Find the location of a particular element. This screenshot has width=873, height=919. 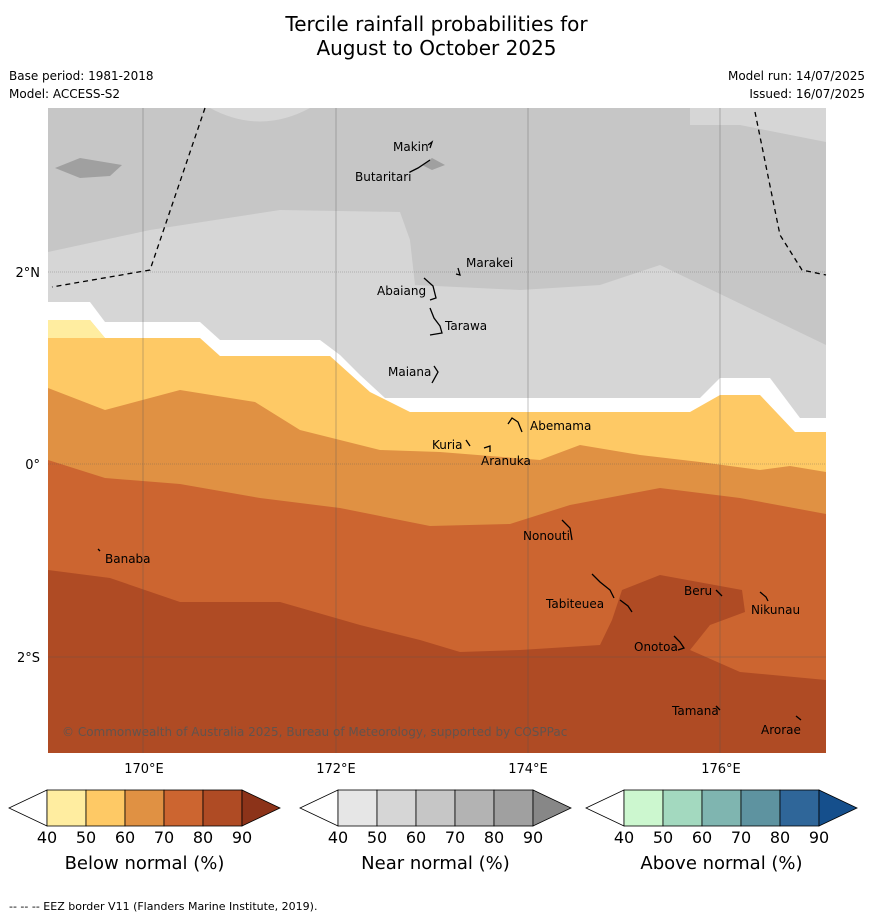

colorbar-title: Below normal (%) is located at coordinates (144, 863).